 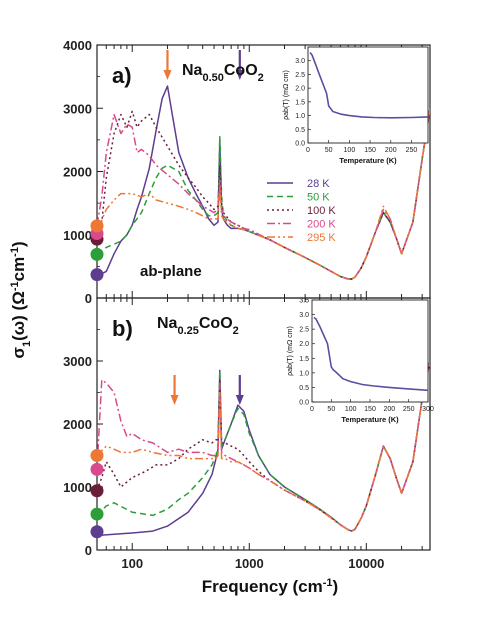 I want to click on legend-label: 28 K, so click(x=318, y=184).